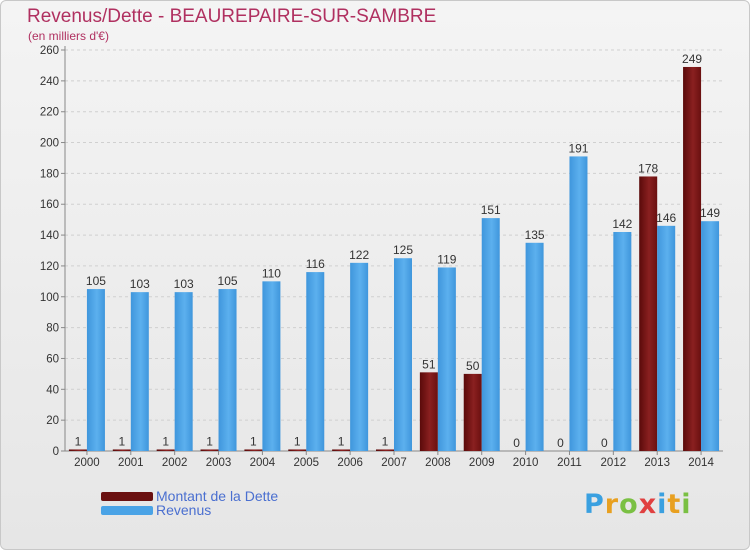  Describe the element at coordinates (473, 366) in the screenshot. I see `data-label-debt: 50` at that location.